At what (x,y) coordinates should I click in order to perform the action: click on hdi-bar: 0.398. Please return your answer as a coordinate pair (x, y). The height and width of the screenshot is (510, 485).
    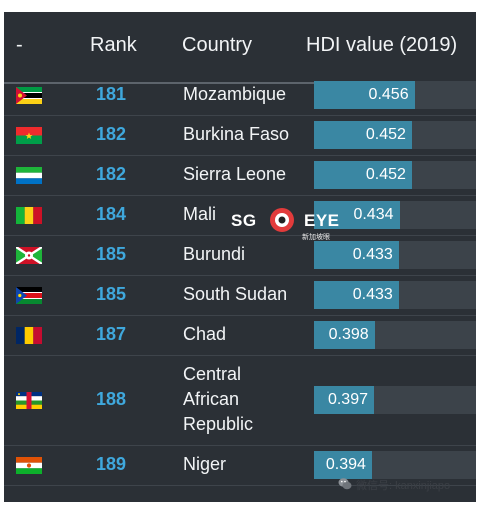
    Looking at the image, I should click on (344, 335).